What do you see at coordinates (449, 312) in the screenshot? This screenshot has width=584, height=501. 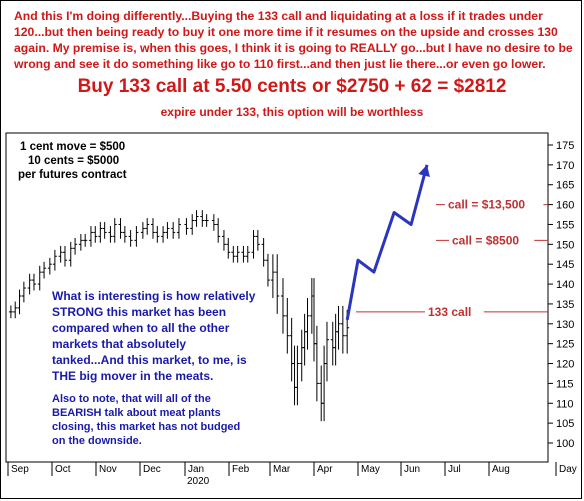 I see `level-label: 133 call` at bounding box center [449, 312].